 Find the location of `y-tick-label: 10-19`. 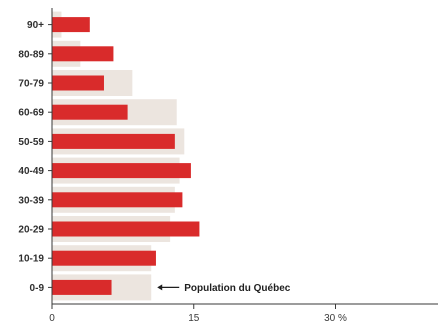

y-tick-label: 10-19 is located at coordinates (31, 259).